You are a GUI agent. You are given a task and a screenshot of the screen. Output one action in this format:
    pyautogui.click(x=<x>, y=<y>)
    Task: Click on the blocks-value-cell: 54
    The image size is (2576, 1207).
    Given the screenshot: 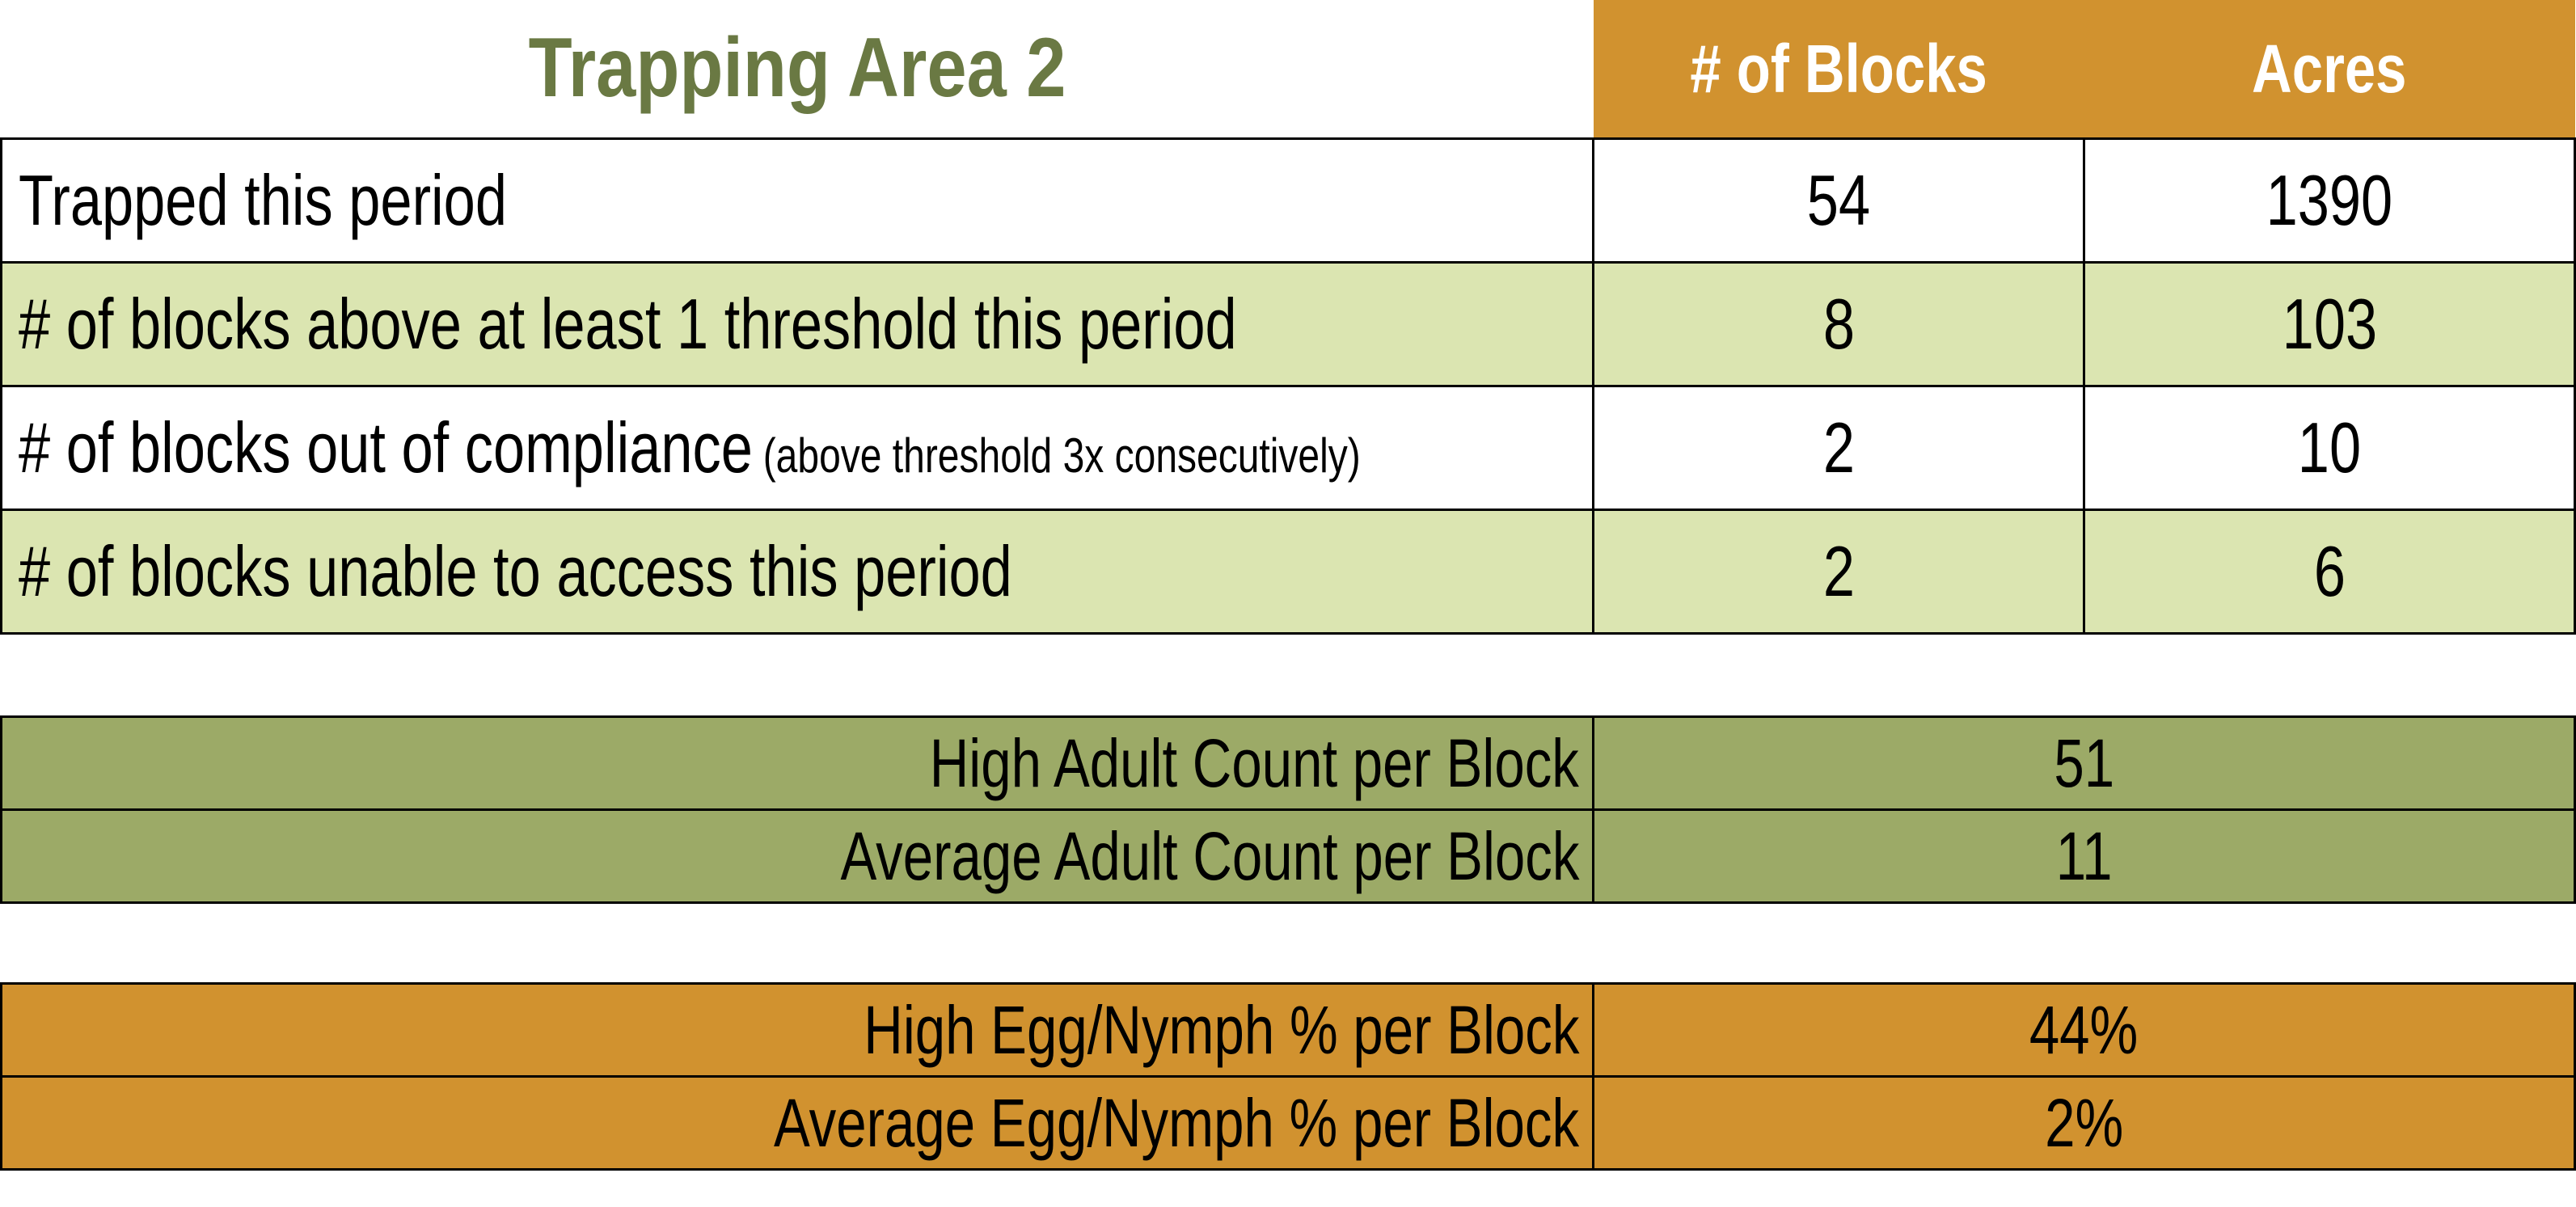 What is the action you would take?
    pyautogui.click(x=1838, y=200)
    